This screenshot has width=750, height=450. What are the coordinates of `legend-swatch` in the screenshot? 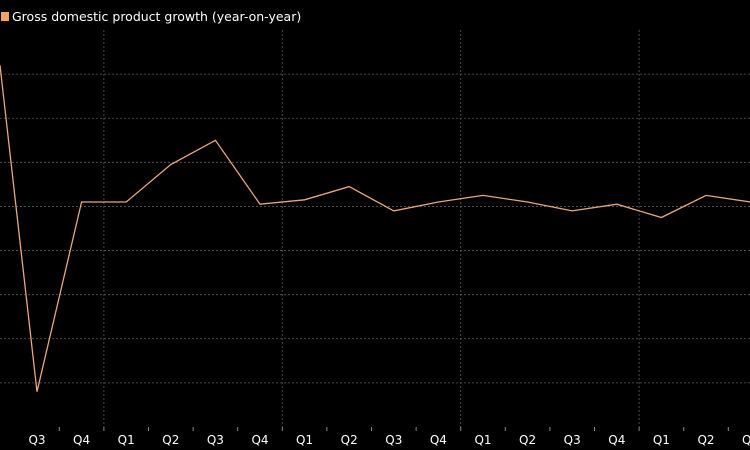 It's located at (5, 16).